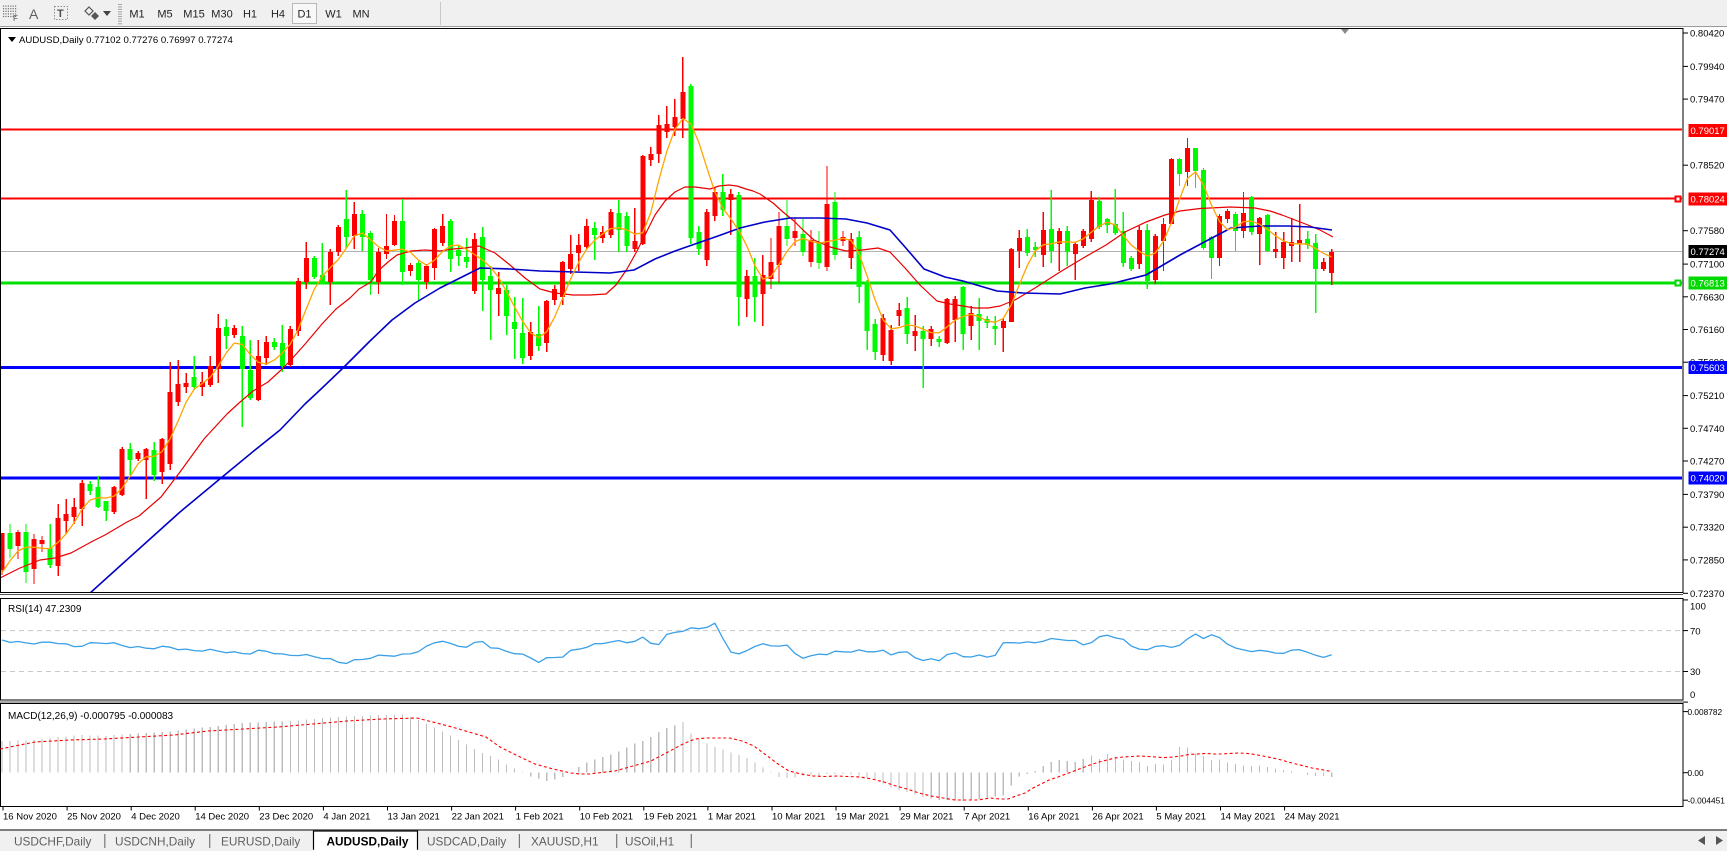 This screenshot has height=856, width=1727. Describe the element at coordinates (540, 817) in the screenshot. I see `svg-text: 1 Feb 2021` at that location.